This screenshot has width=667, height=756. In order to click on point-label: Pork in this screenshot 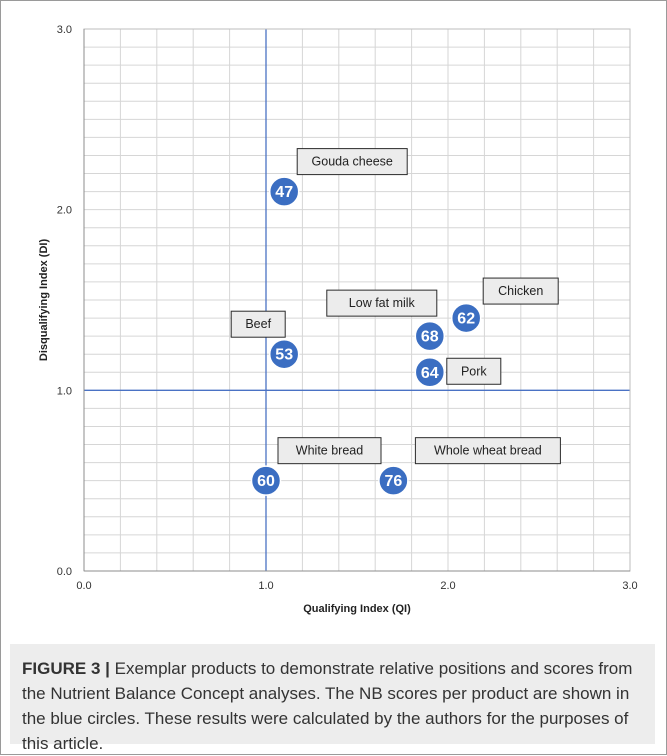, I will do `click(474, 371)`.